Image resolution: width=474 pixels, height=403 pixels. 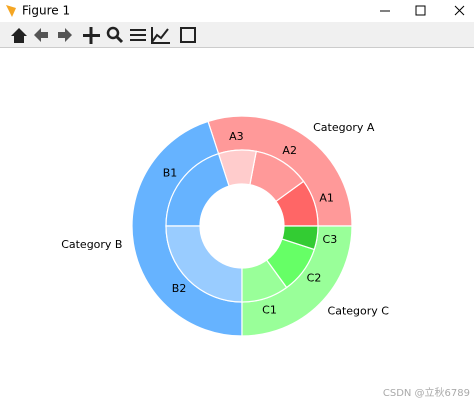 I want to click on inner-label: A1, so click(x=326, y=197).